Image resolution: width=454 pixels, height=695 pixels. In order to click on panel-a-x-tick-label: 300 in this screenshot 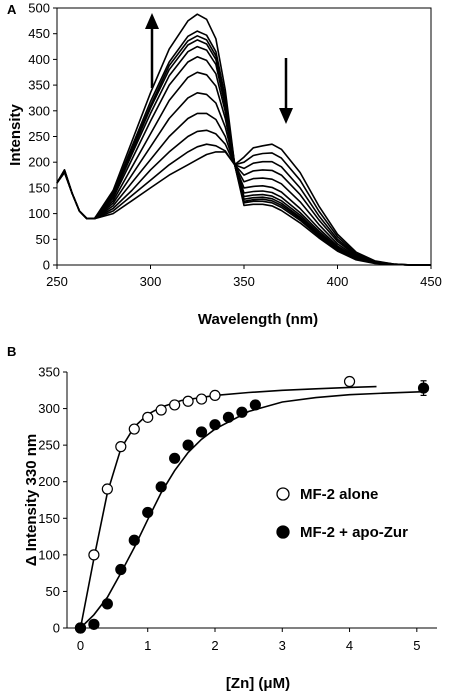, I will do `click(151, 281)`.